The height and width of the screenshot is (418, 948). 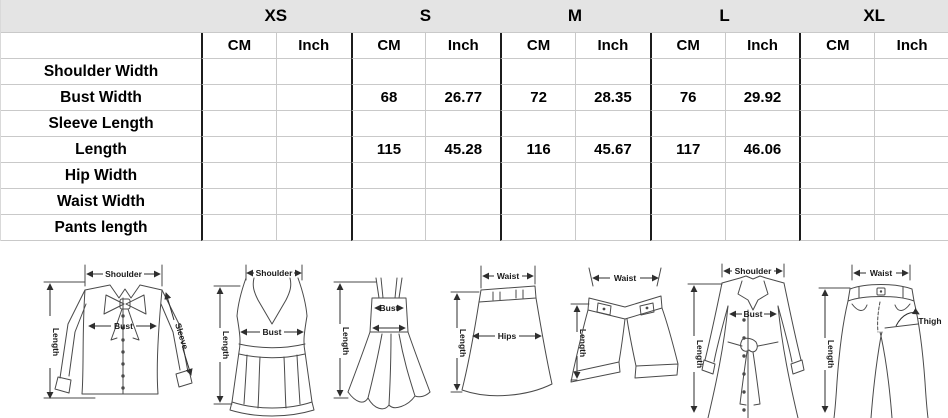 I want to click on row-label-waist-width: Waist Width, so click(x=101, y=202).